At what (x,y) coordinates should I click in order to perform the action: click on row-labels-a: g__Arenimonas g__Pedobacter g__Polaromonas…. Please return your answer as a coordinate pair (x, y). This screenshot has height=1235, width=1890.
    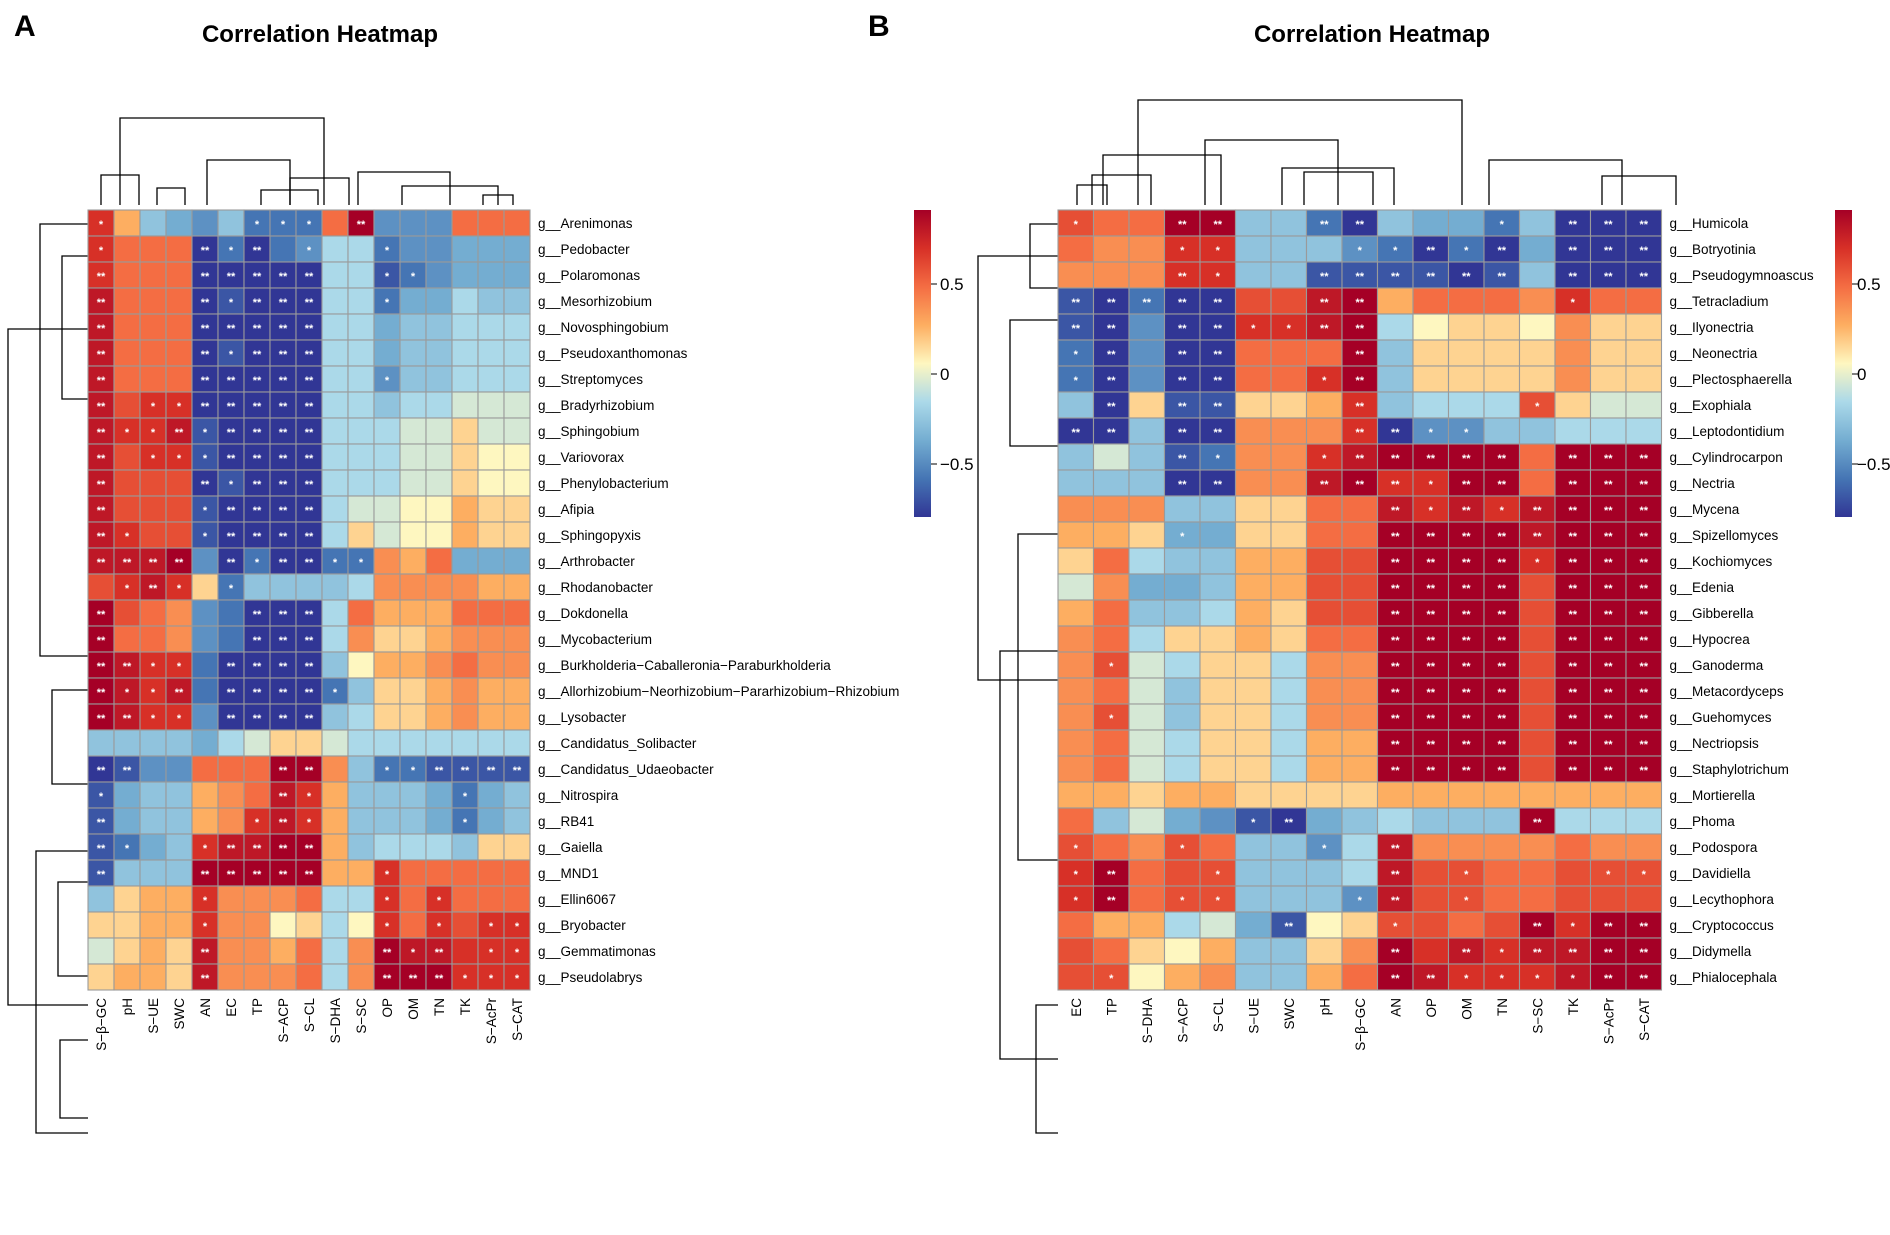
    Looking at the image, I should click on (718, 600).